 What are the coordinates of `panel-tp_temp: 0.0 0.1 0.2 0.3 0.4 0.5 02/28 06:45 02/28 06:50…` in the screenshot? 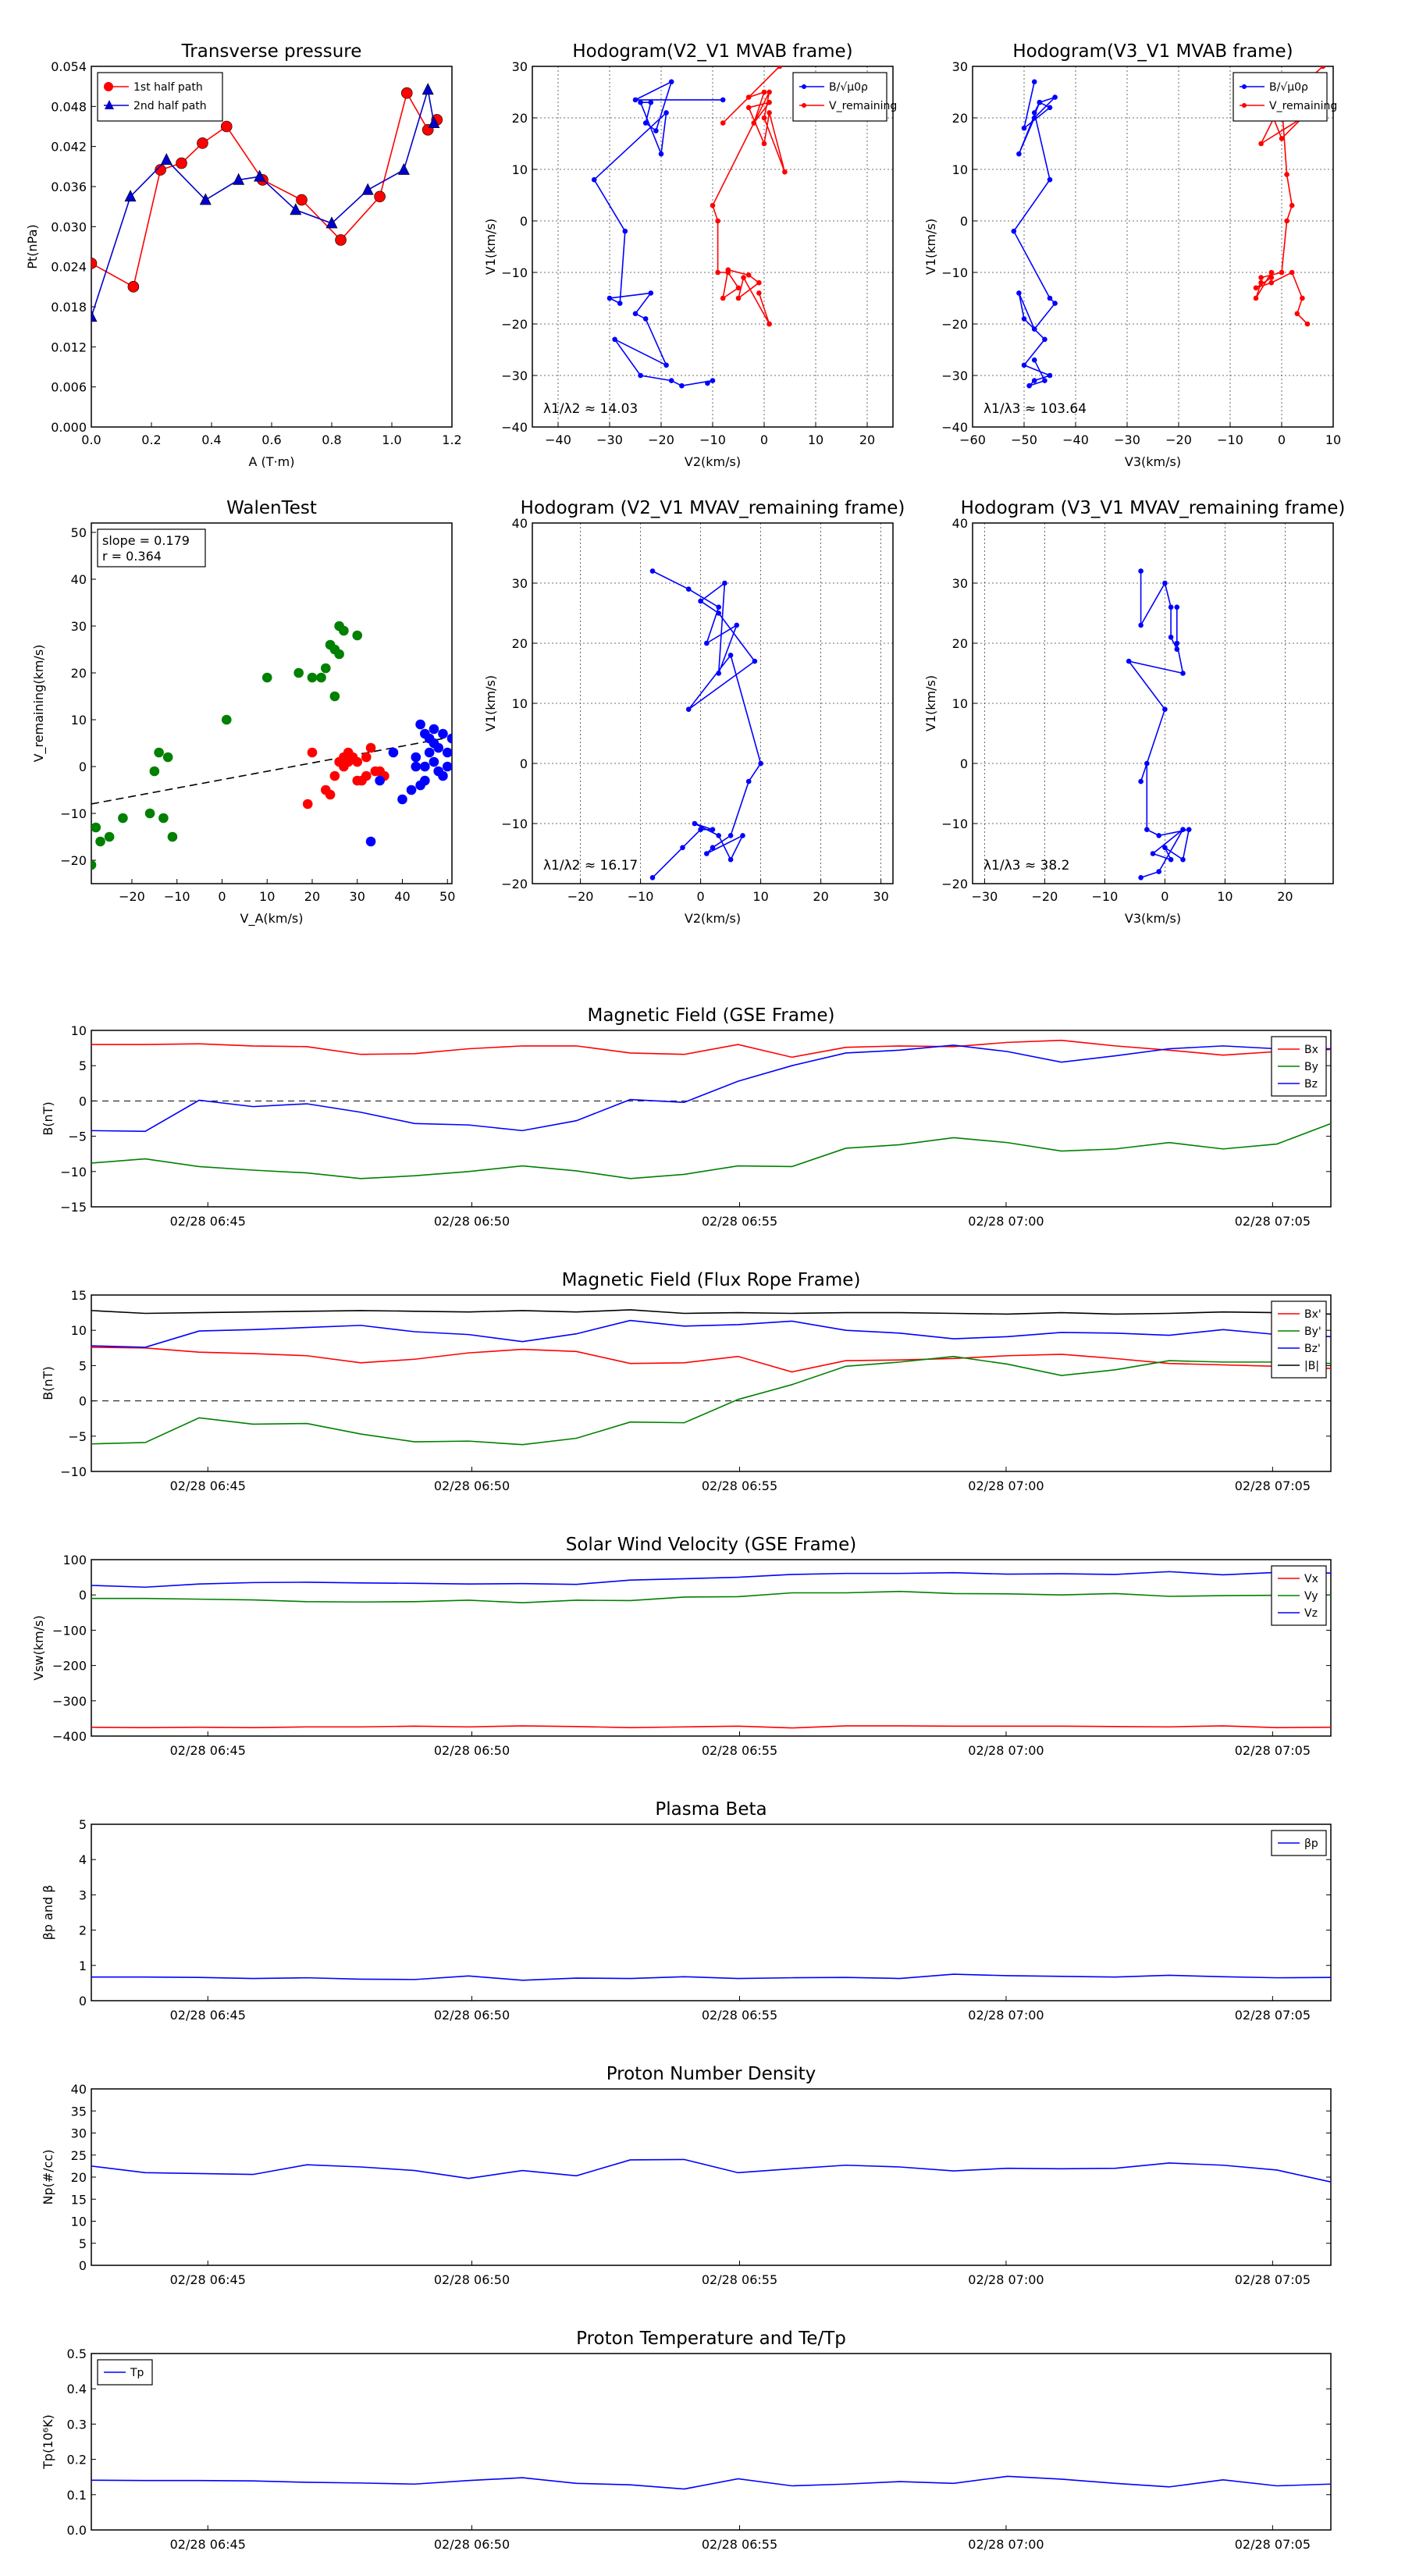 It's located at (686, 2440).